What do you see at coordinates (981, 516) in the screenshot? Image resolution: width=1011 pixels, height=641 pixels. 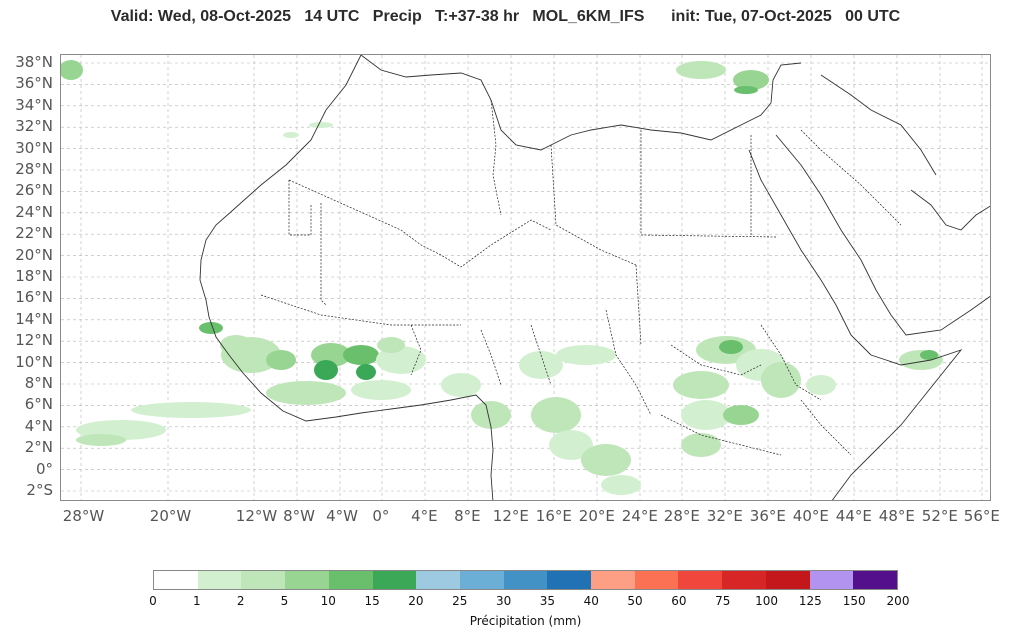 I see `lon-tick-label: 56°E` at bounding box center [981, 516].